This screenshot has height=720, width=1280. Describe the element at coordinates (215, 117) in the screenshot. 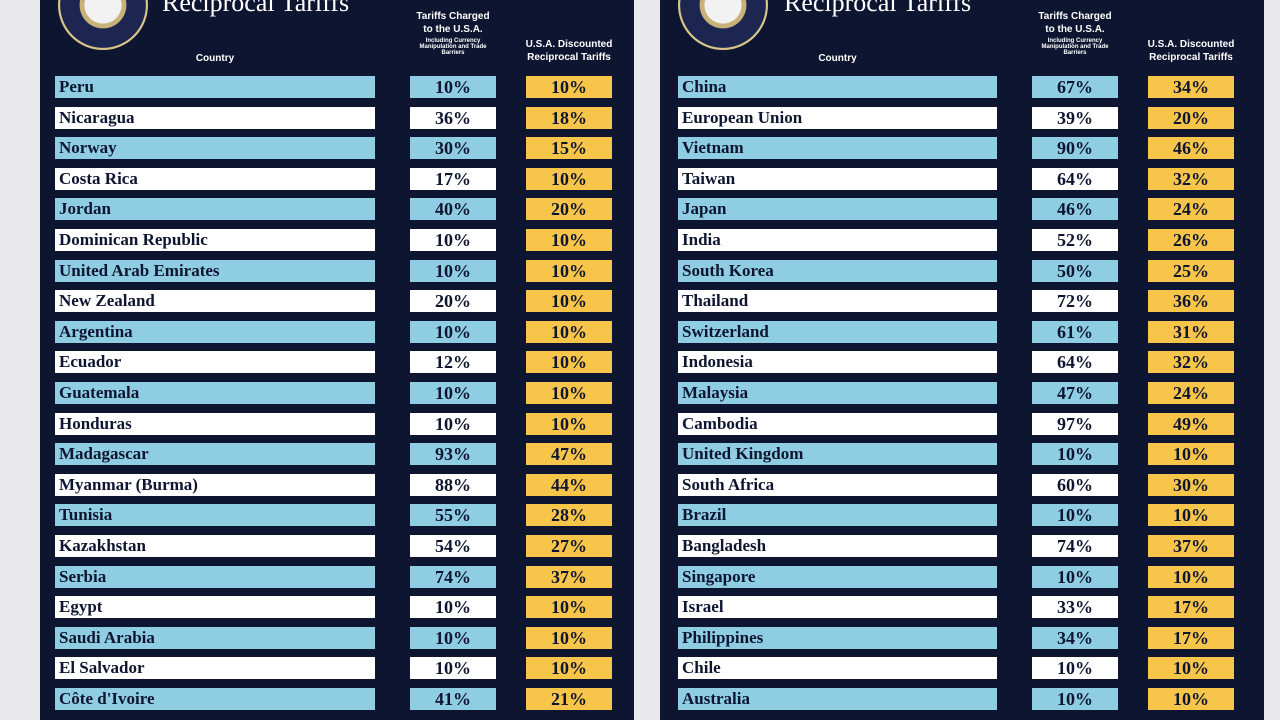

I see `country-cell: Nicaragua` at that location.